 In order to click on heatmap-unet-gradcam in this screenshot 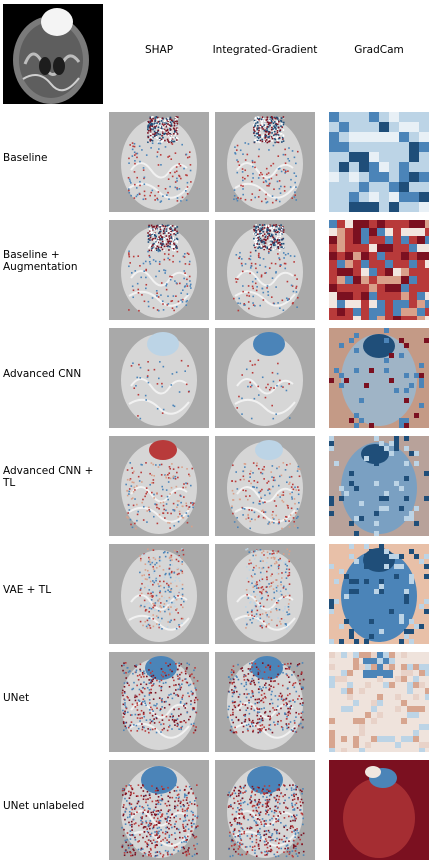, I will do `click(379, 702)`.